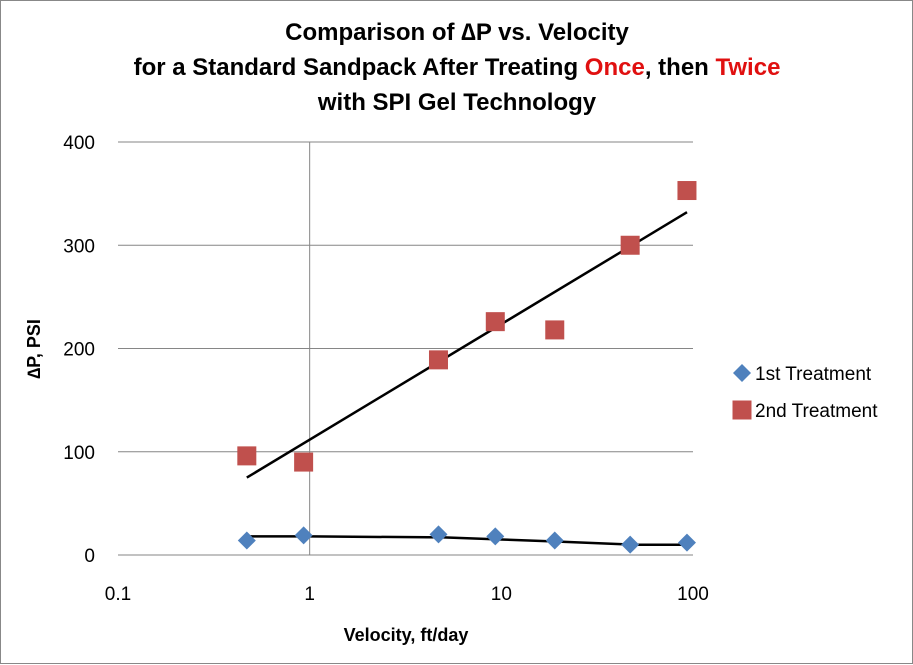  Describe the element at coordinates (501, 594) in the screenshot. I see `x-tick-label: 10` at that location.